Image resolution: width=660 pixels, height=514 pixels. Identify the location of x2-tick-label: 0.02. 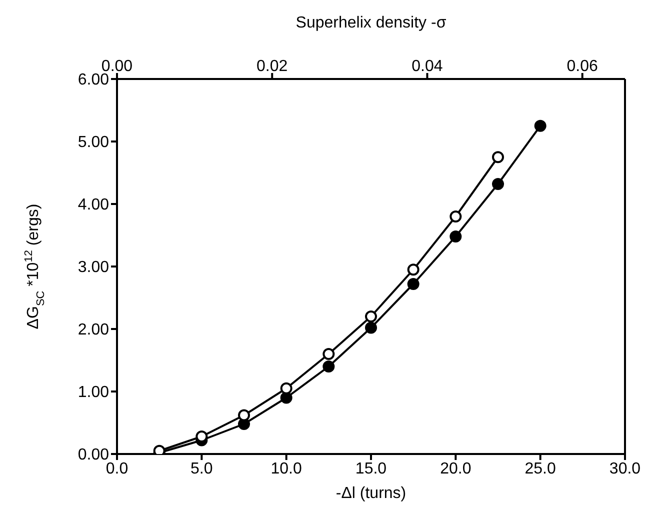
(272, 66).